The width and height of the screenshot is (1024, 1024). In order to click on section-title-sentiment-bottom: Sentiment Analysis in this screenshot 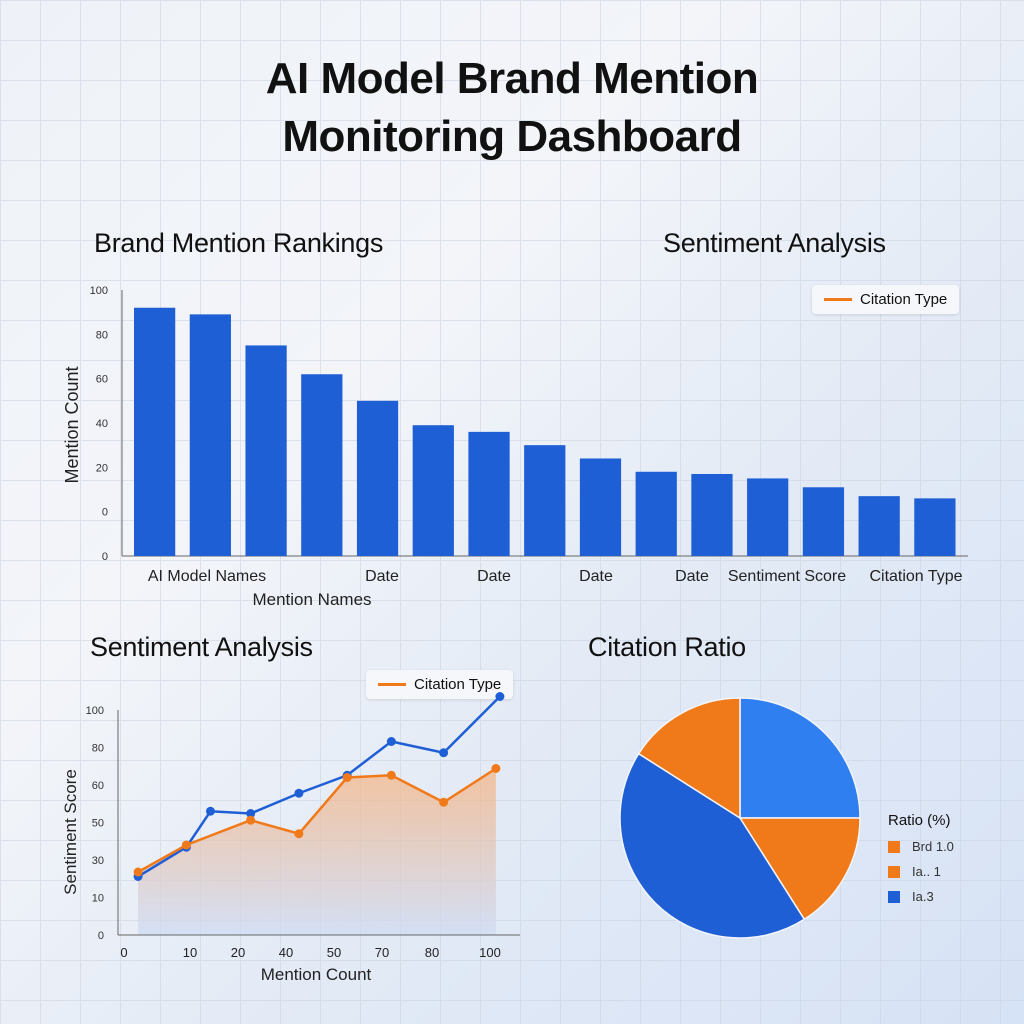, I will do `click(201, 647)`.